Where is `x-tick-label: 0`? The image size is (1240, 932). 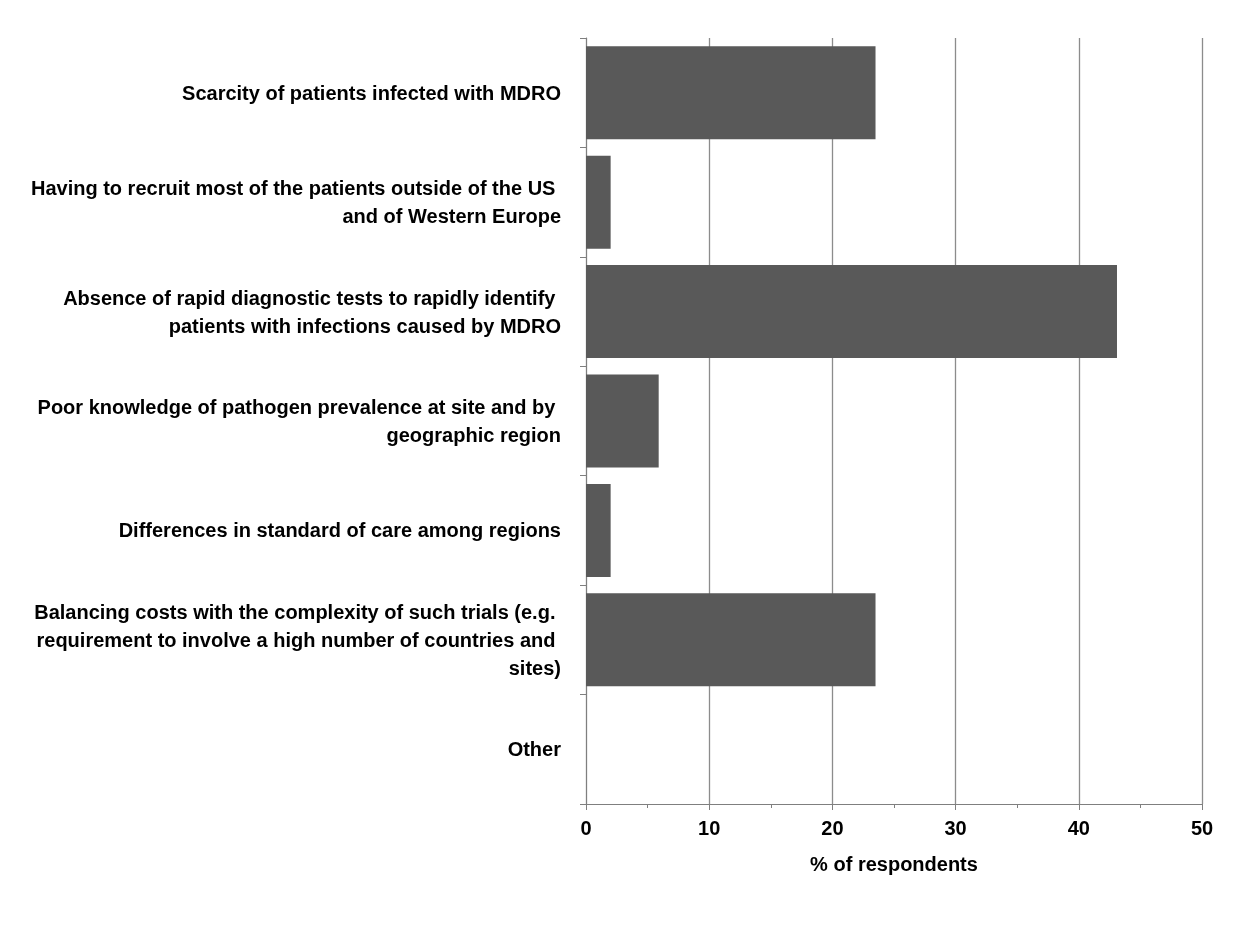
x-tick-label: 0 is located at coordinates (586, 828).